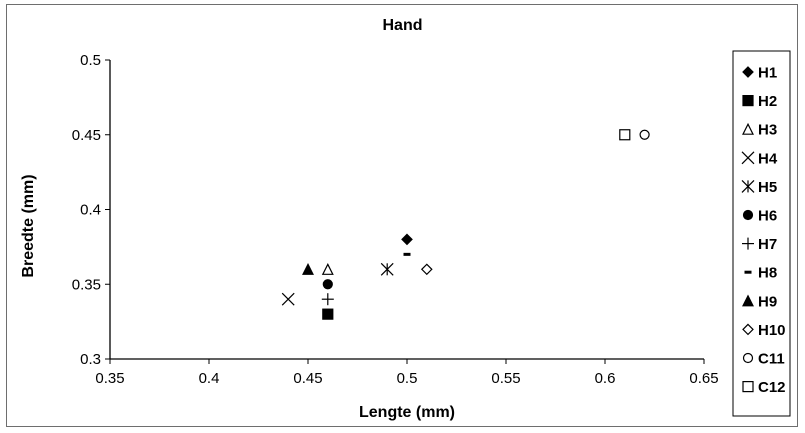 The height and width of the screenshot is (433, 805). What do you see at coordinates (767, 216) in the screenshot?
I see `legend-label-h6: H6` at bounding box center [767, 216].